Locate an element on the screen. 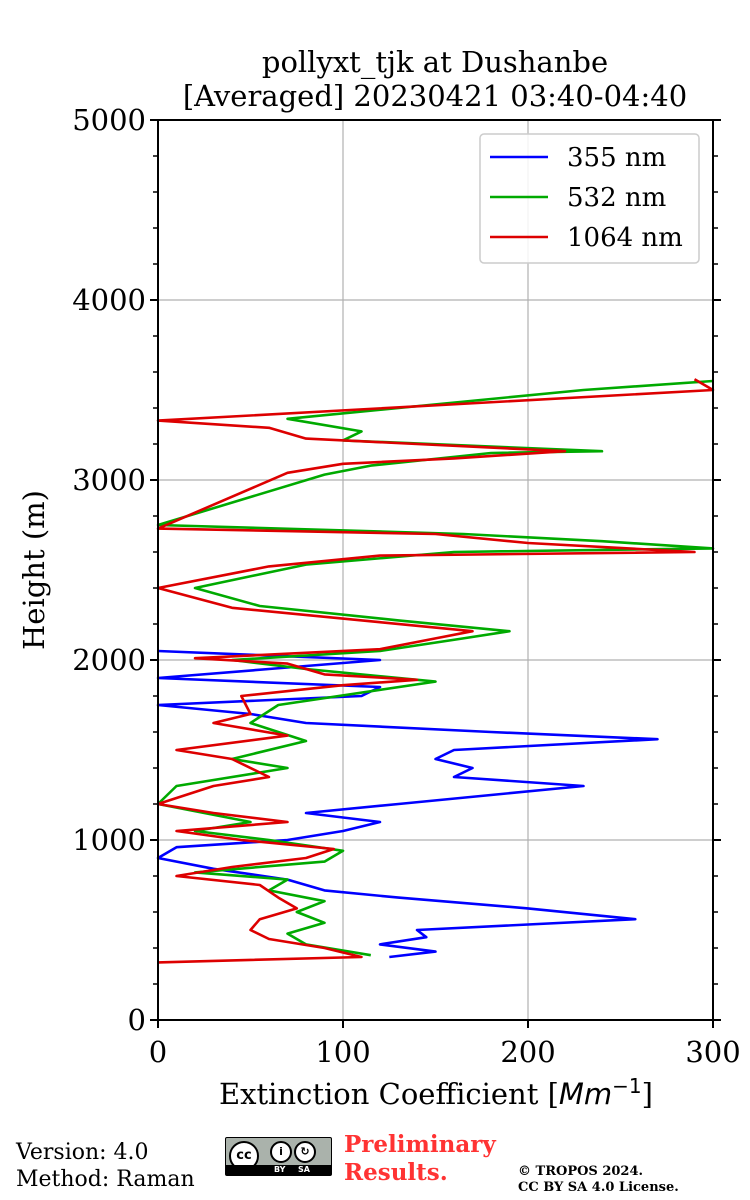  preliminary-line-1: Preliminary is located at coordinates (420, 1144).